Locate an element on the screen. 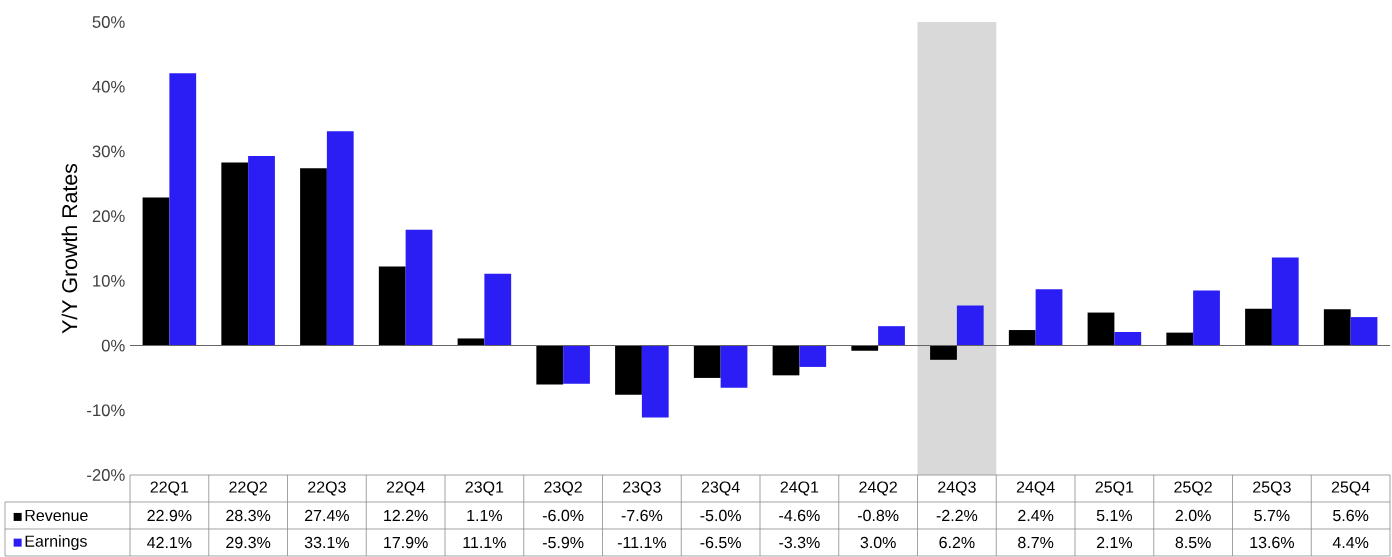 The height and width of the screenshot is (557, 1392). y-tick-label: 20% is located at coordinates (108, 216).